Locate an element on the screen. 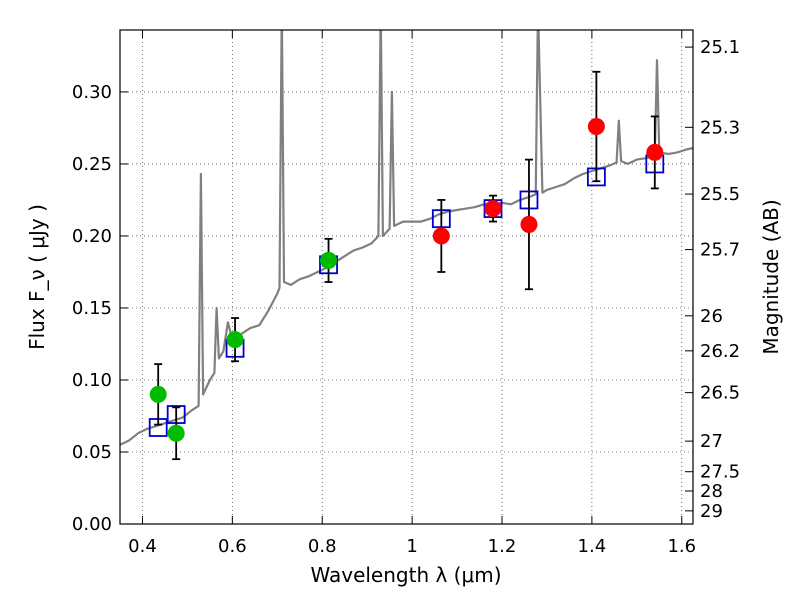 The image size is (800, 600). y-axis-right-label: Magnitude (AB) is located at coordinates (771, 276).